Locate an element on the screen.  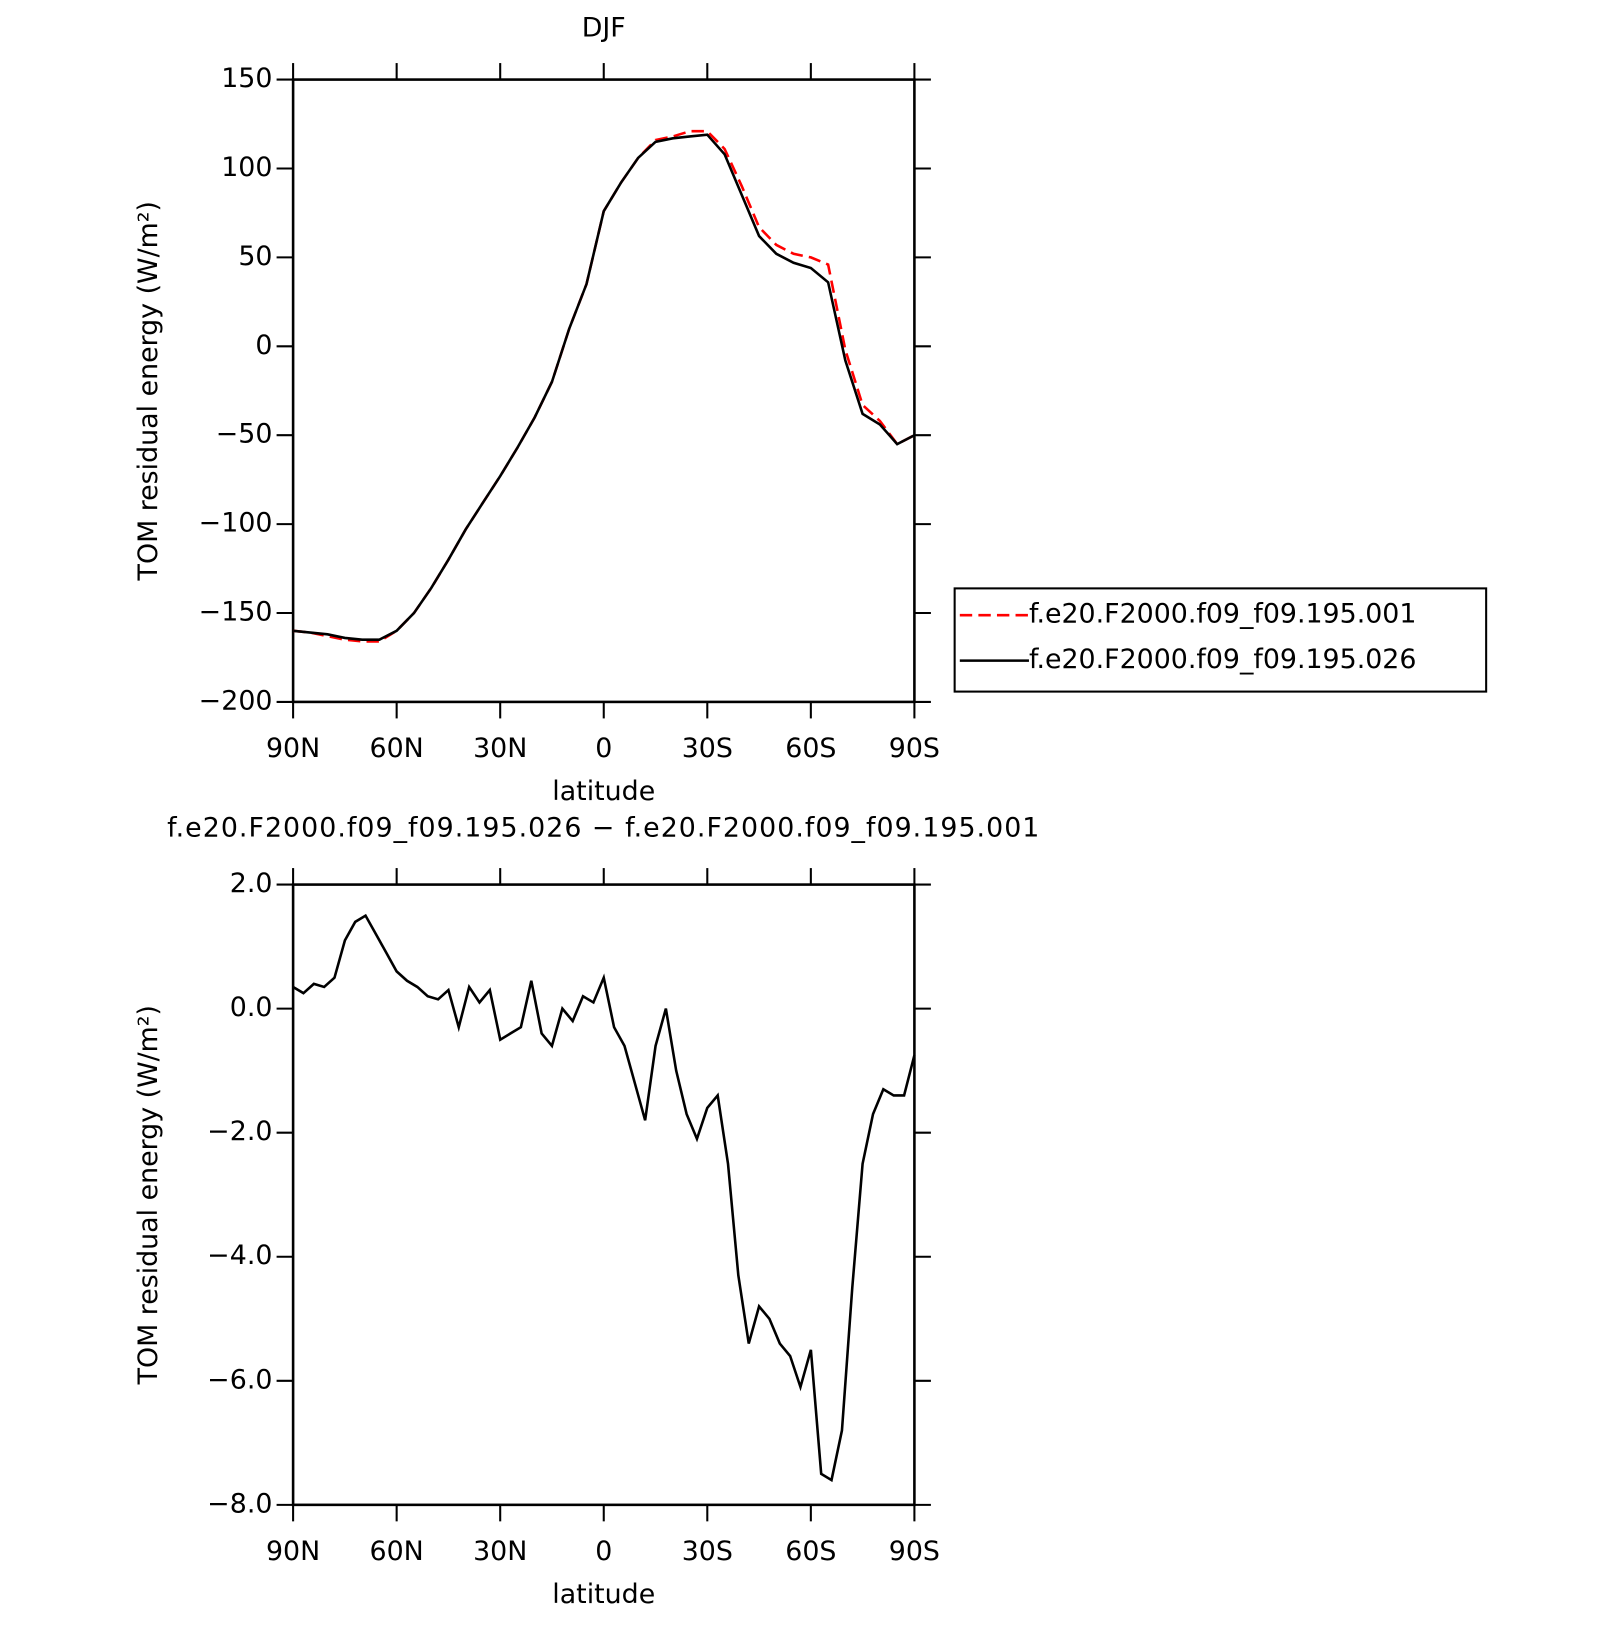
legend-label: f.e20.F2000.f09_f09.195.026 is located at coordinates (1222, 659).